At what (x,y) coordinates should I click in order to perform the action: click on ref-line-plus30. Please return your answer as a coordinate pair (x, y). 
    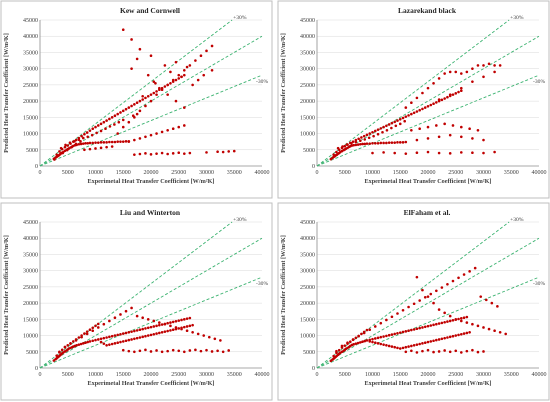
    Looking at the image, I should click on (413, 93).